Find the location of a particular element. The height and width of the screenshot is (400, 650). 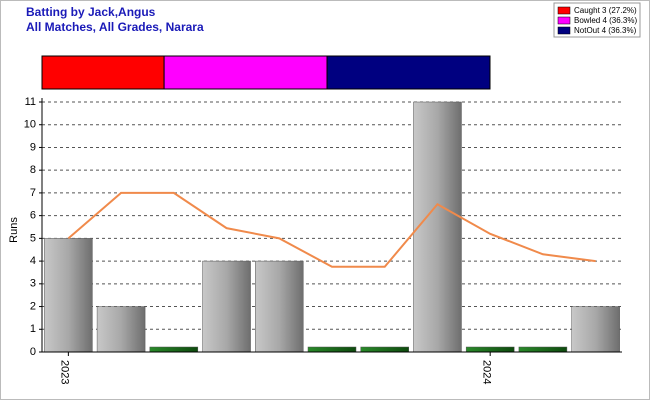

y-tick-label: 7 is located at coordinates (33, 193).